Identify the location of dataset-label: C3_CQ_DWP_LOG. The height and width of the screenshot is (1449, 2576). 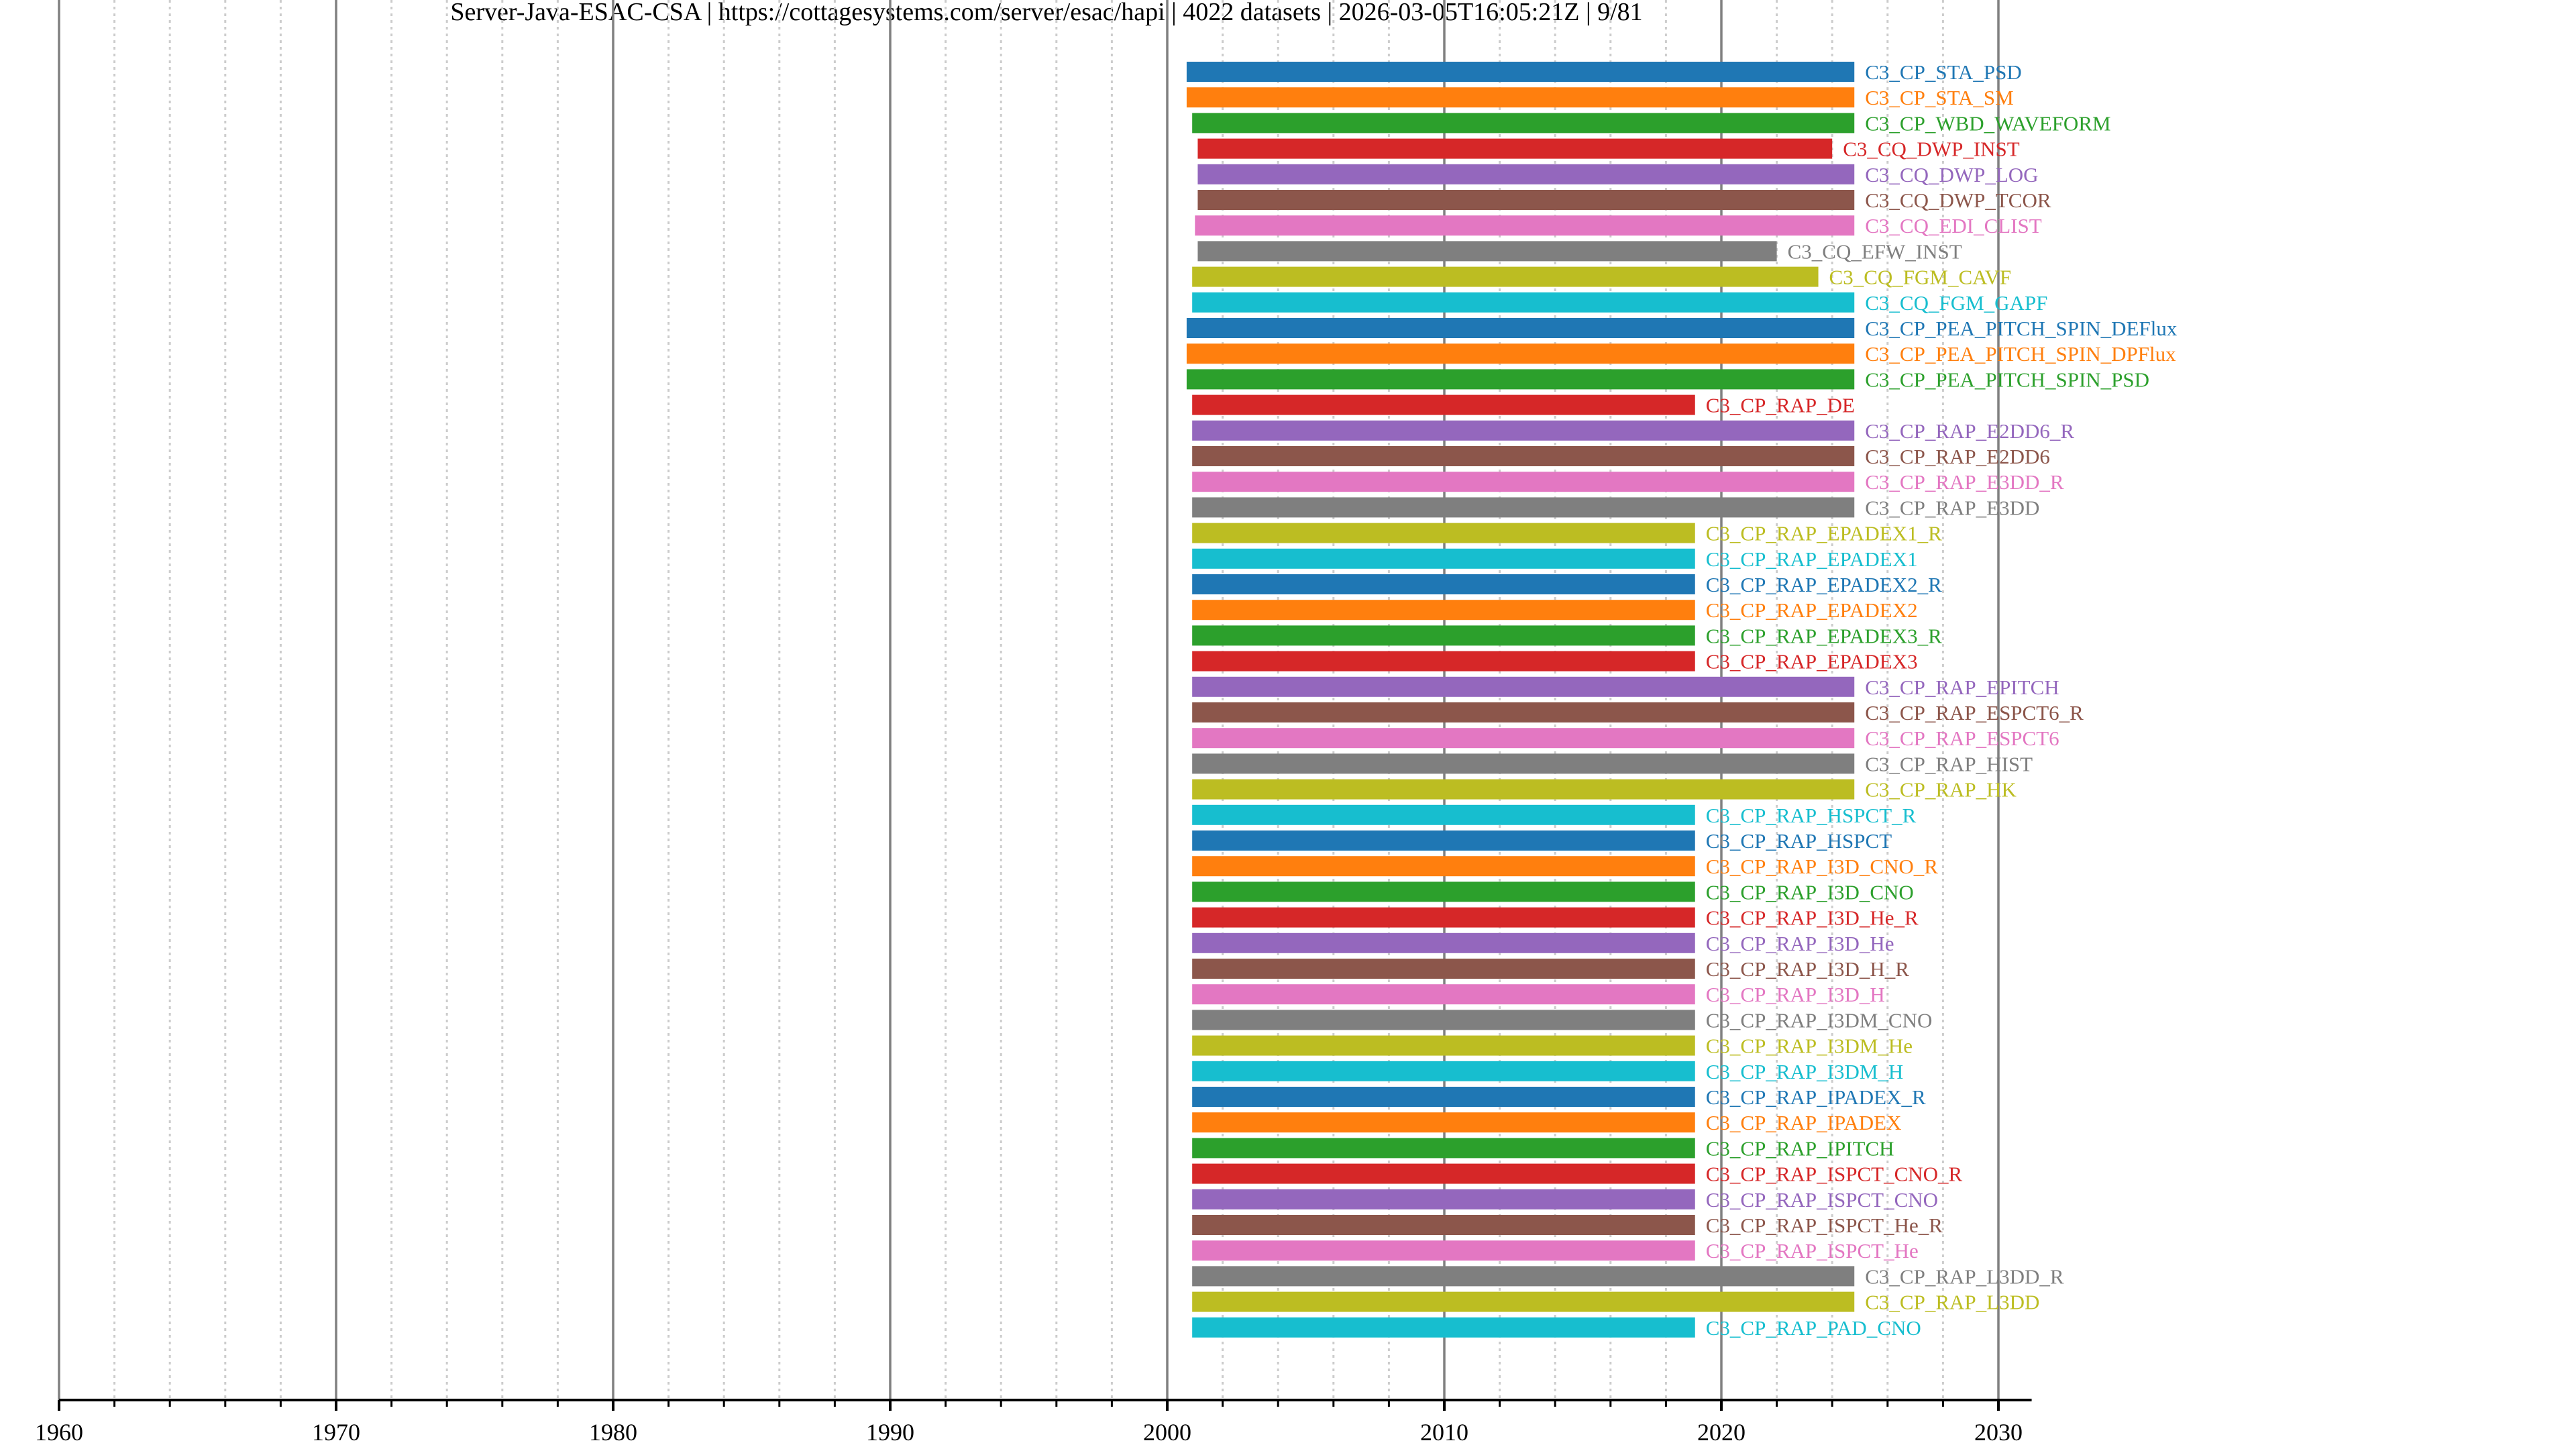
(1951, 174).